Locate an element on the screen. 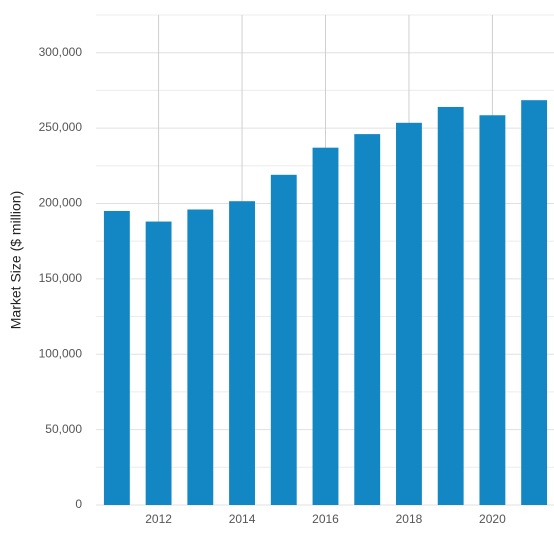 The image size is (554, 540). y-tick-label: 100,000 is located at coordinates (61, 353).